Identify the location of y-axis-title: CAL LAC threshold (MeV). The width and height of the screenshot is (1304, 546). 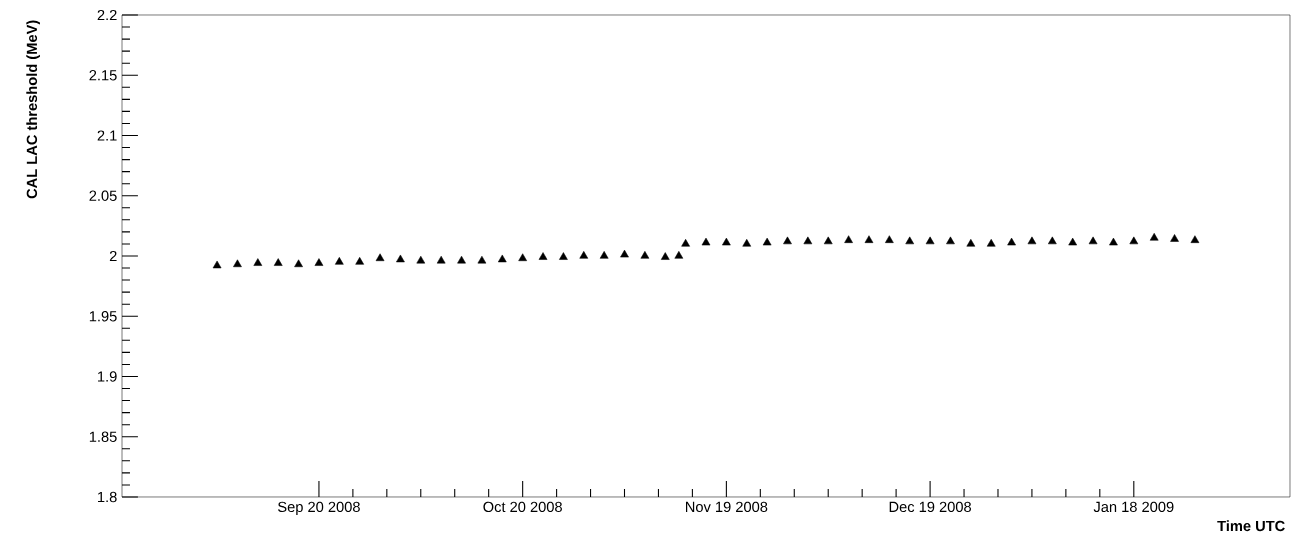
(33, 109).